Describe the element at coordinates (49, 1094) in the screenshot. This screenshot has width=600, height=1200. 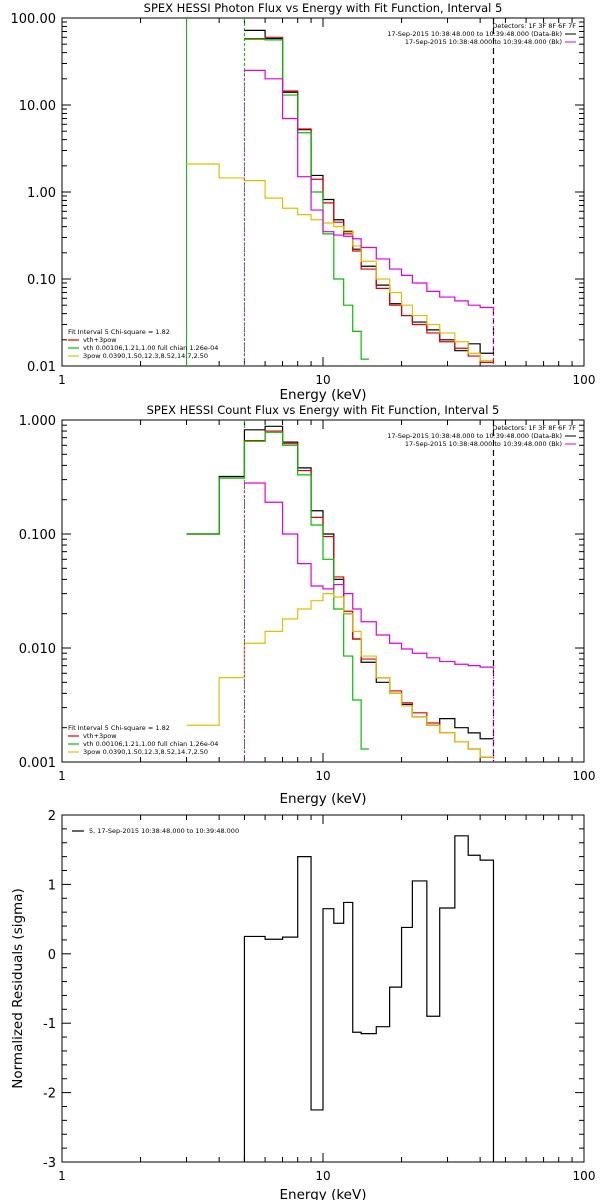
I see `y-tick-label: -2` at that location.